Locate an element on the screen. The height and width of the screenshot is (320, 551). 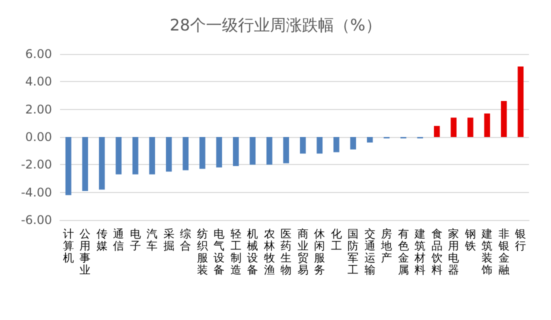
x-tick-label: 农林牧渔 is located at coordinates (268, 252).